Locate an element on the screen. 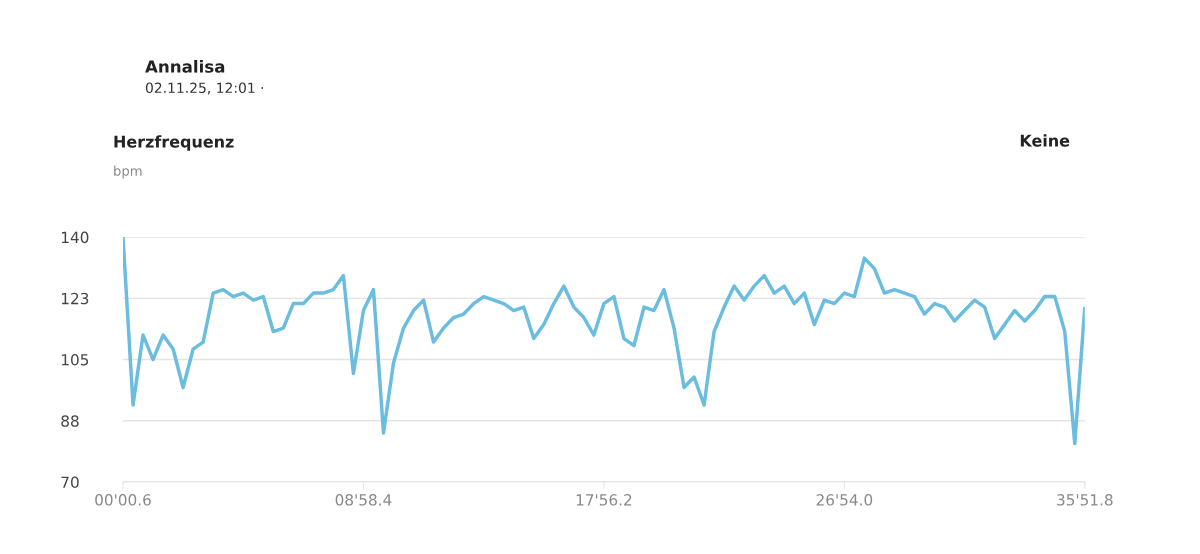 This screenshot has height=554, width=1200. text: bpm is located at coordinates (128, 172).